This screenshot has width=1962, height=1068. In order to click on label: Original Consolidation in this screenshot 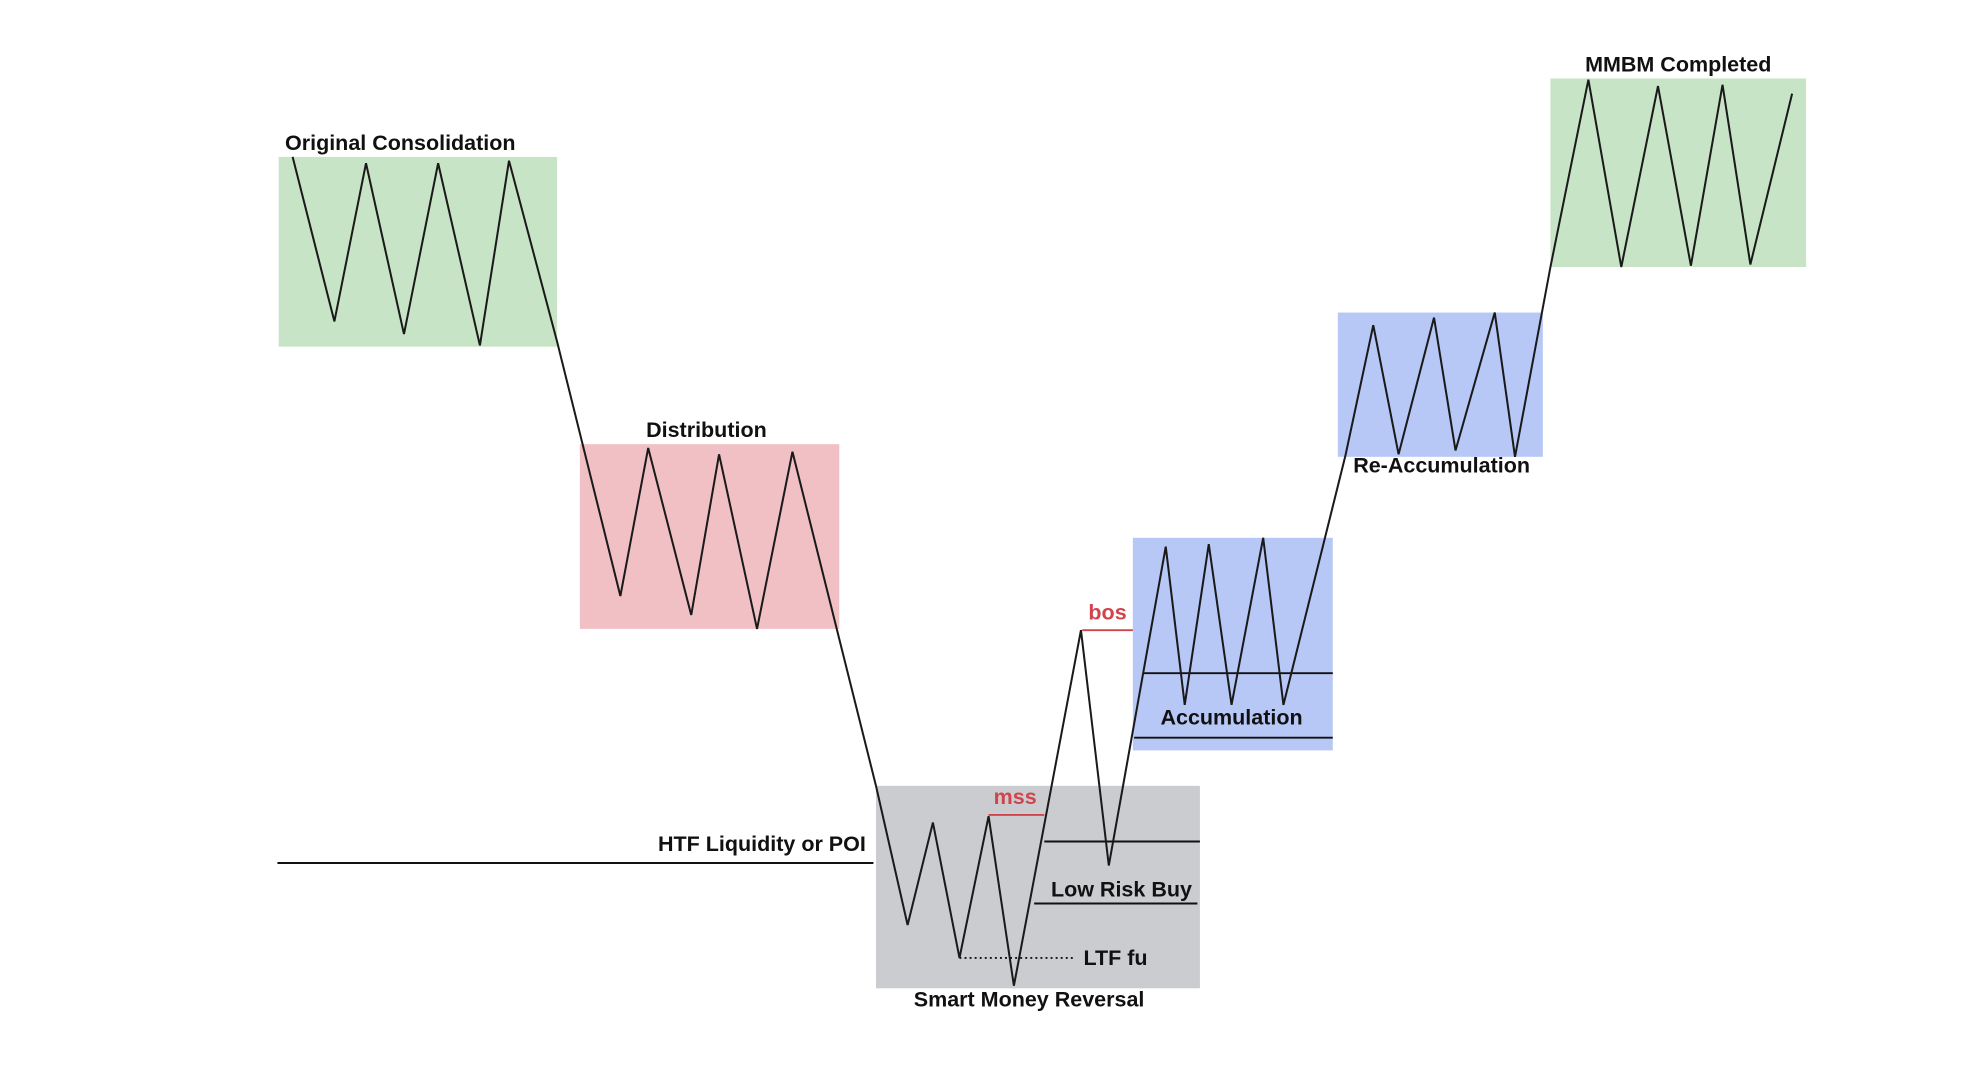, I will do `click(400, 143)`.